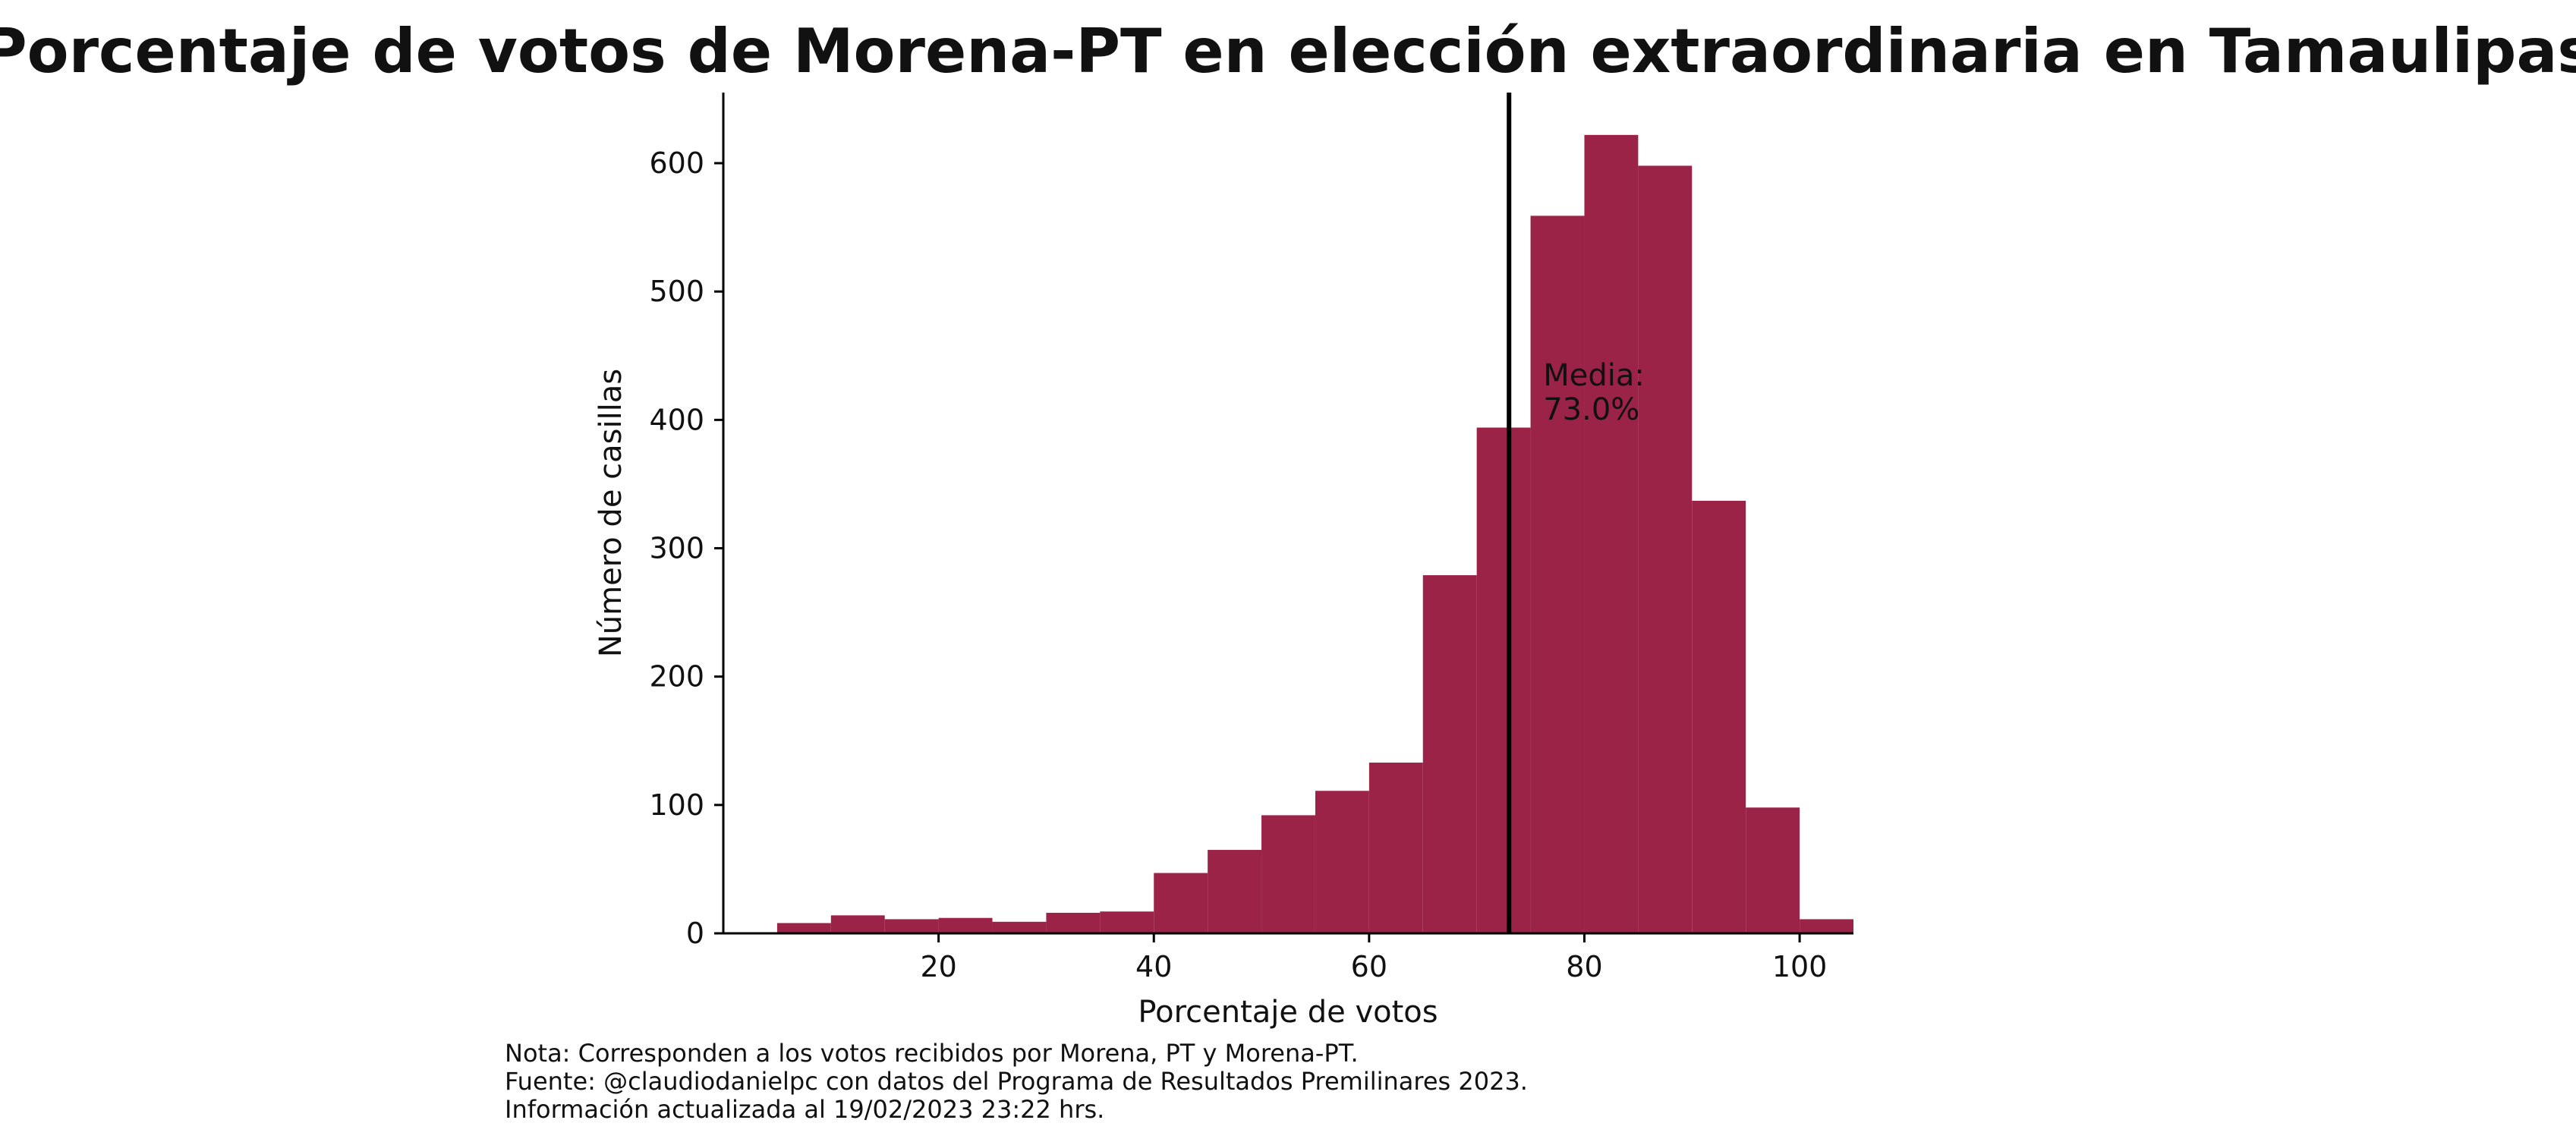 This screenshot has width=2576, height=1142. Describe the element at coordinates (1584, 967) in the screenshot. I see `x-tick-label: 80` at that location.